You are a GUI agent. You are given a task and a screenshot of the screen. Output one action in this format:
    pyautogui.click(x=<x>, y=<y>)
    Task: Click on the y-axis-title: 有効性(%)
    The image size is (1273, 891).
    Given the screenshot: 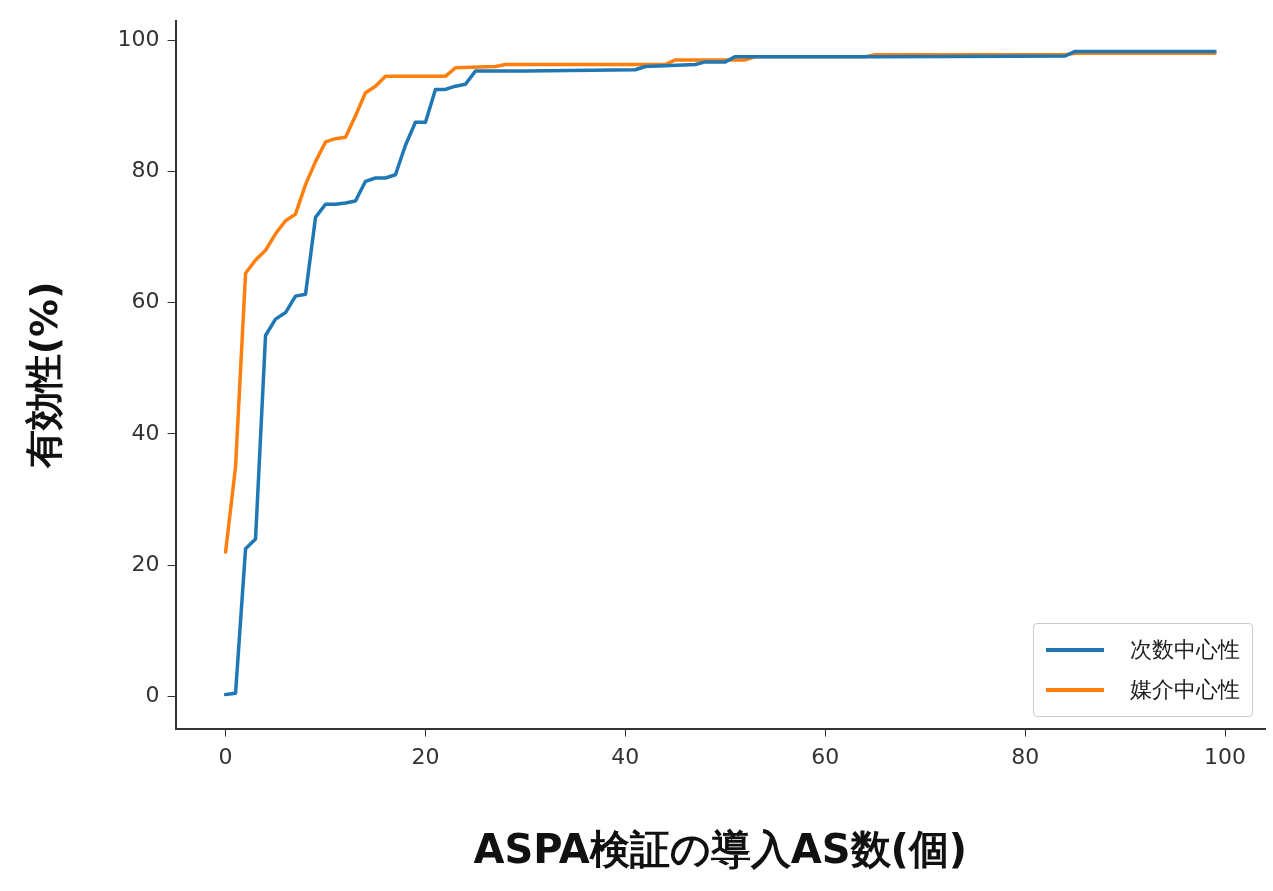 What is the action you would take?
    pyautogui.click(x=43, y=375)
    